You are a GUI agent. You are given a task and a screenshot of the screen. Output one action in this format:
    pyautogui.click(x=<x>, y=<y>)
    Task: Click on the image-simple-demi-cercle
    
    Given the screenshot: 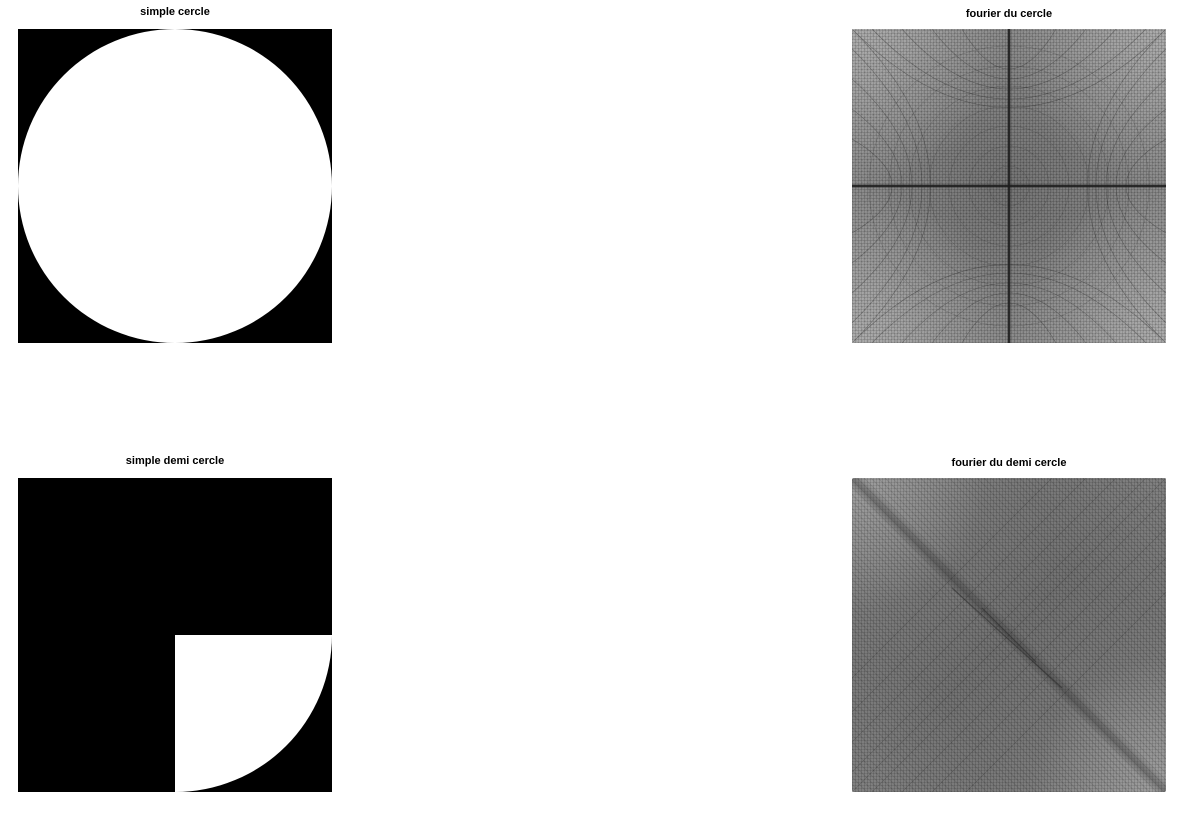 What is the action you would take?
    pyautogui.click(x=175, y=635)
    